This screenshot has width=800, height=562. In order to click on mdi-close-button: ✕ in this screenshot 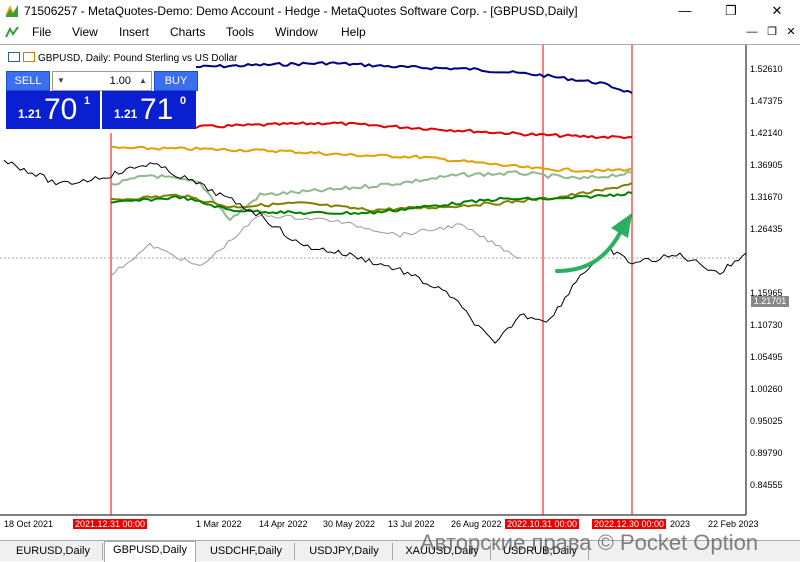, I will do `click(791, 32)`.